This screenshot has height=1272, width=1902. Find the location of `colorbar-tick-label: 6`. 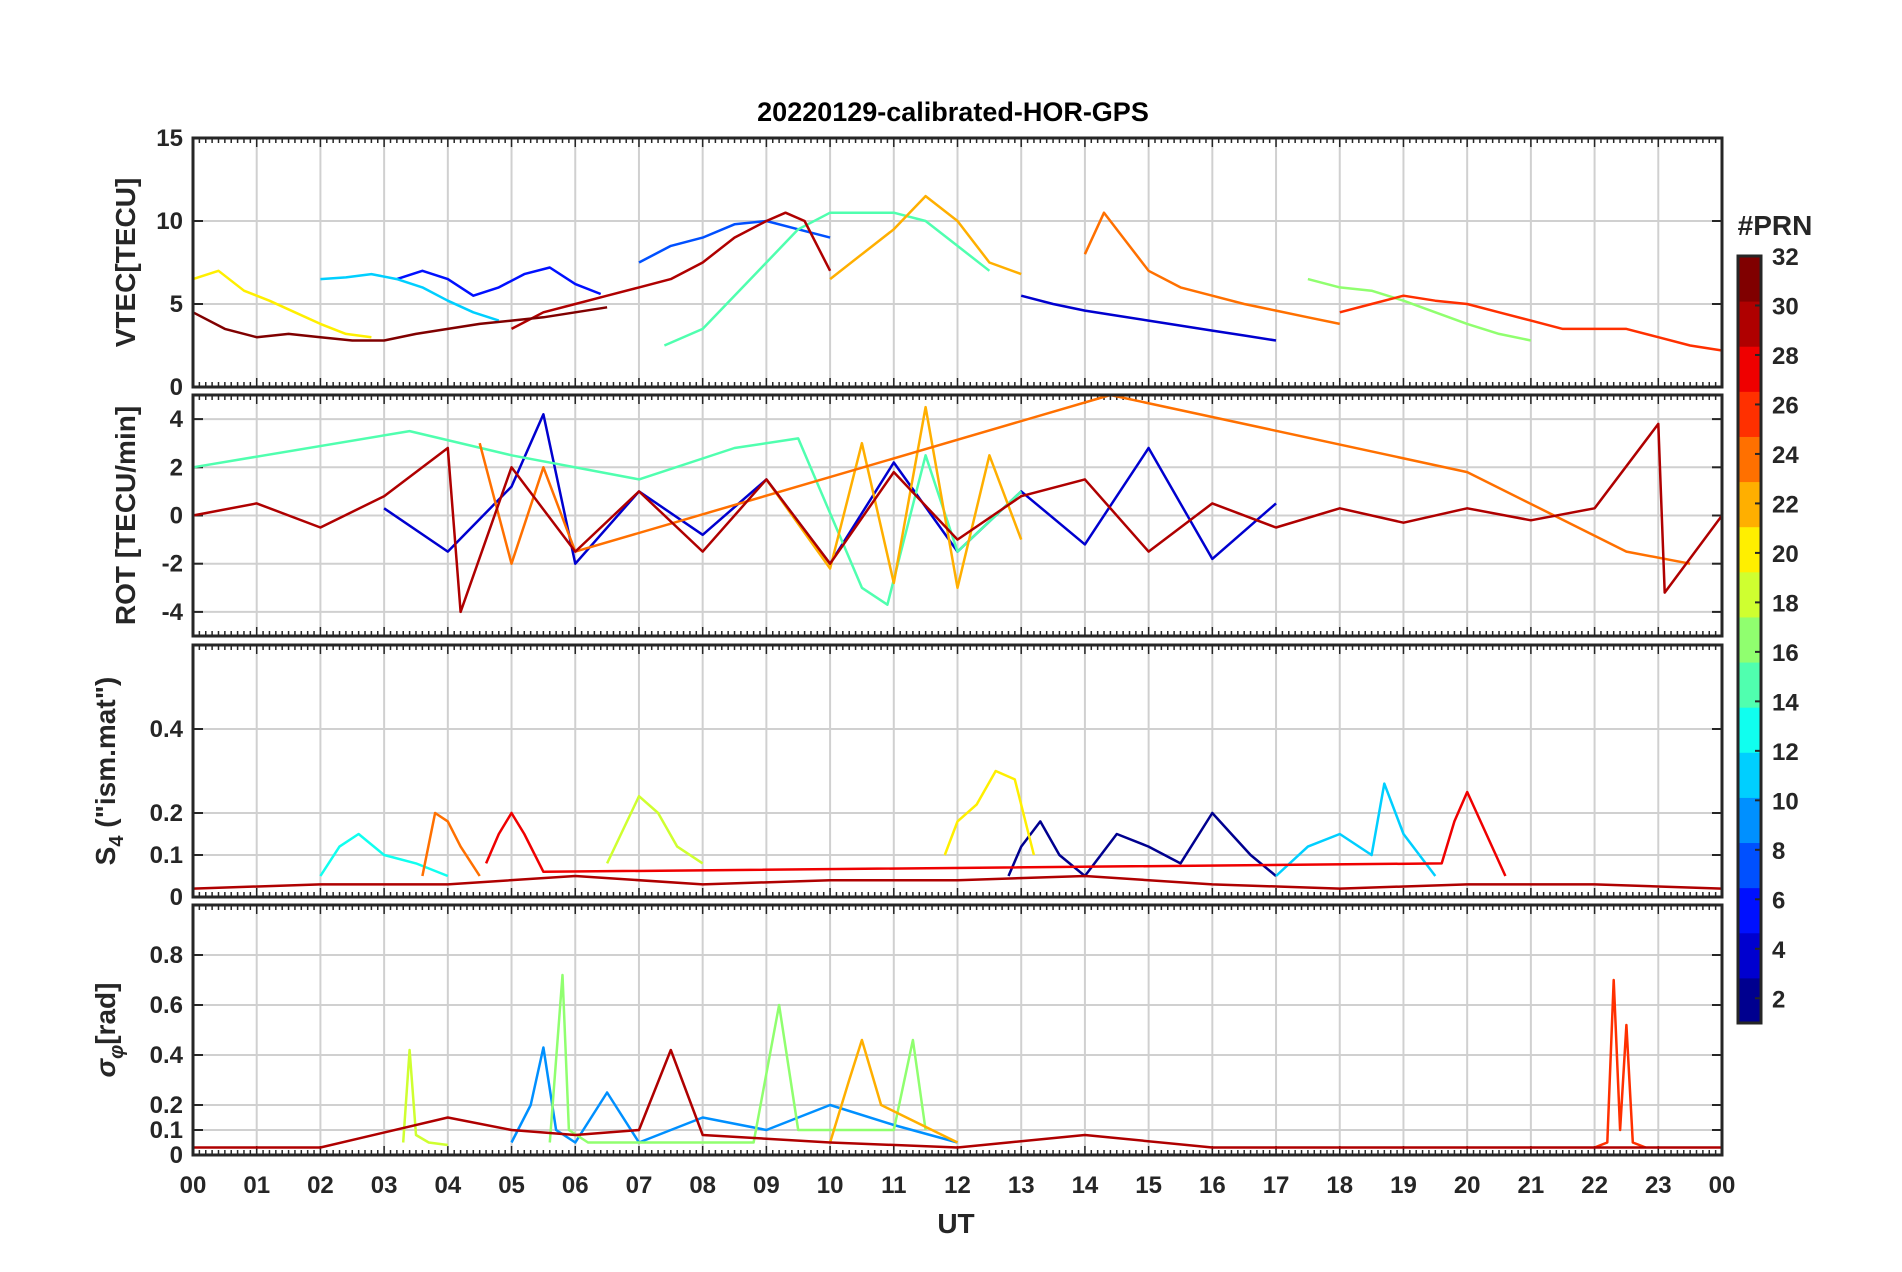

colorbar-tick-label: 6 is located at coordinates (1778, 900).